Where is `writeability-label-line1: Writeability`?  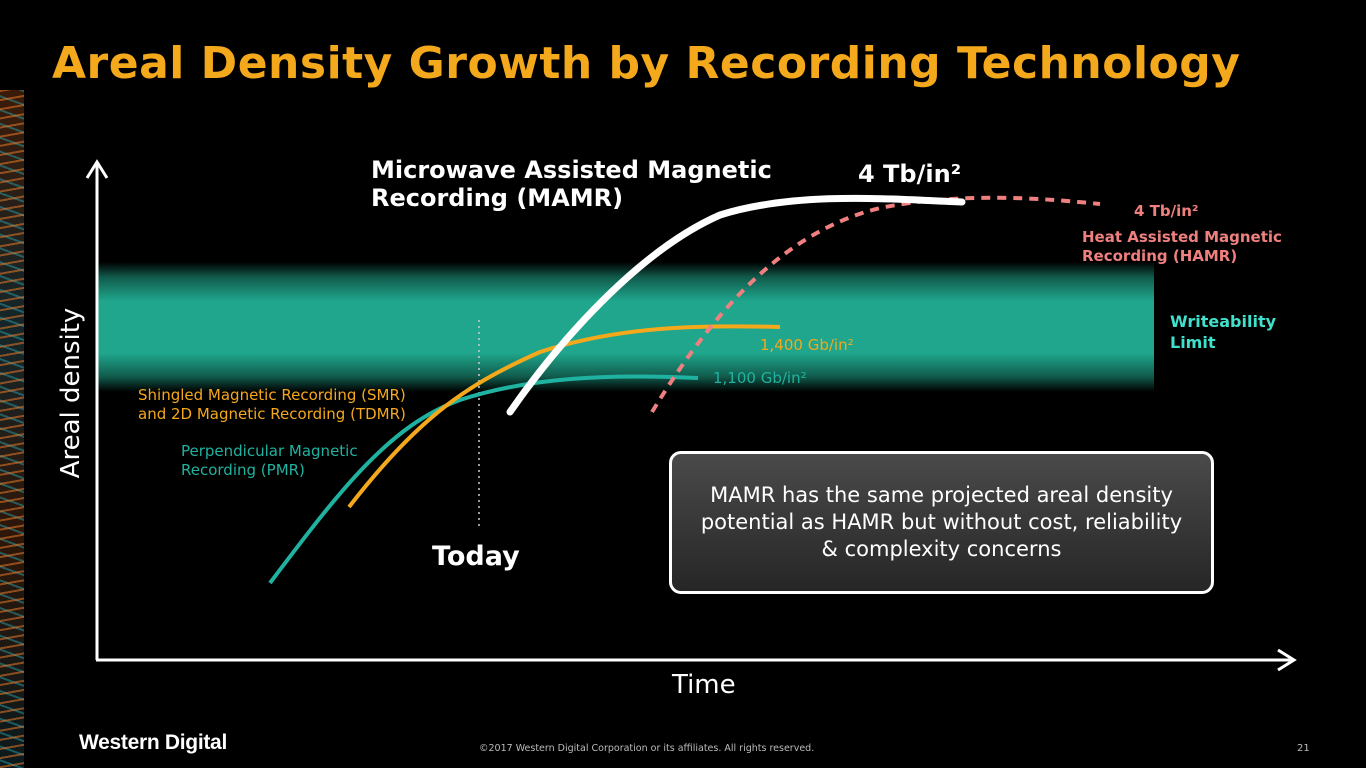 writeability-label-line1: Writeability is located at coordinates (1223, 321).